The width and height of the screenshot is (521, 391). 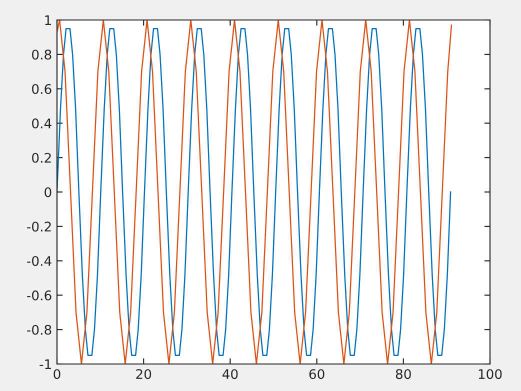 What do you see at coordinates (42, 123) in the screenshot?
I see `y-tick-label: 0.4` at bounding box center [42, 123].